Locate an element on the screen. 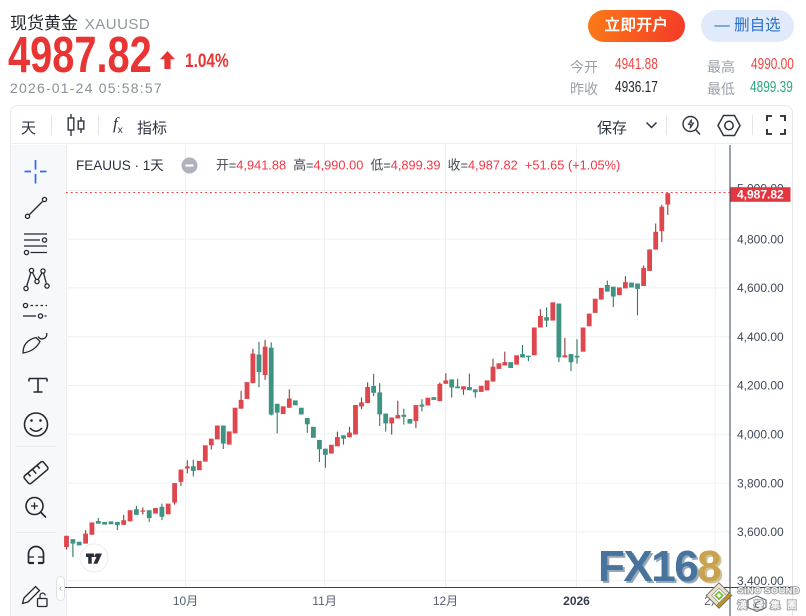 This screenshot has width=806, height=616. svg-text: 4,000.00 is located at coordinates (760, 435).